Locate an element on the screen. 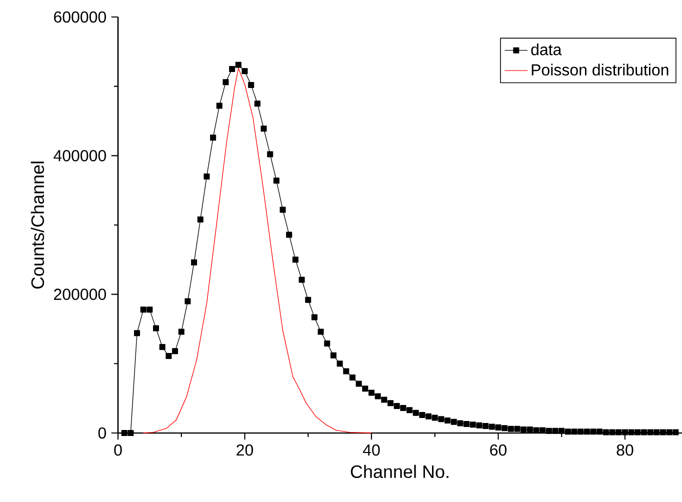  x-tick-label: 0 is located at coordinates (118, 450).